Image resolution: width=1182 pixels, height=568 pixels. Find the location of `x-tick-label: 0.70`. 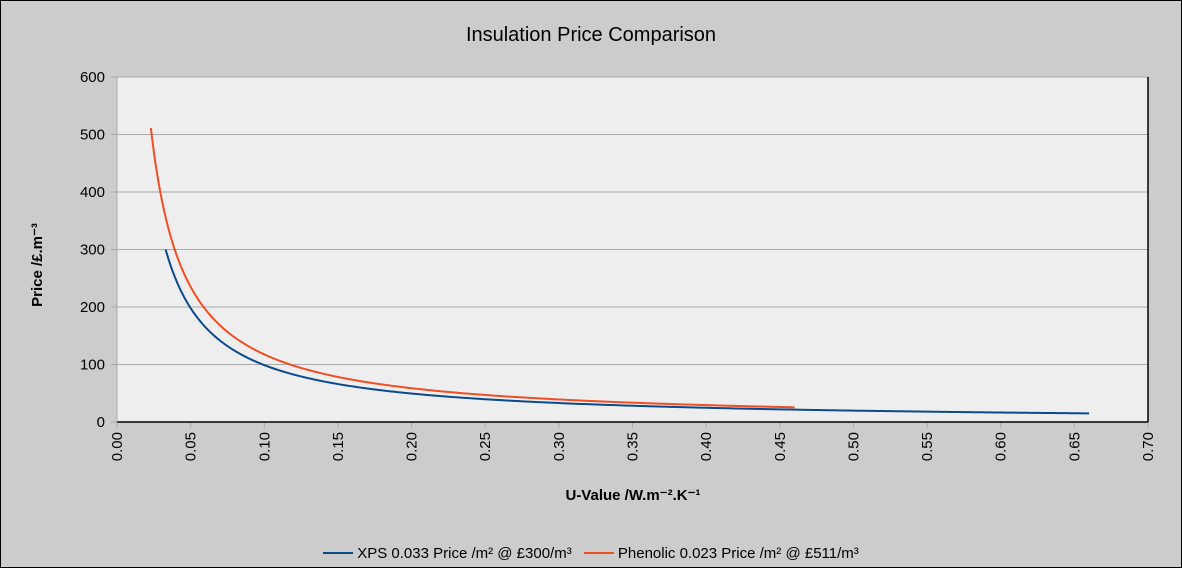

x-tick-label: 0.70 is located at coordinates (1148, 446).